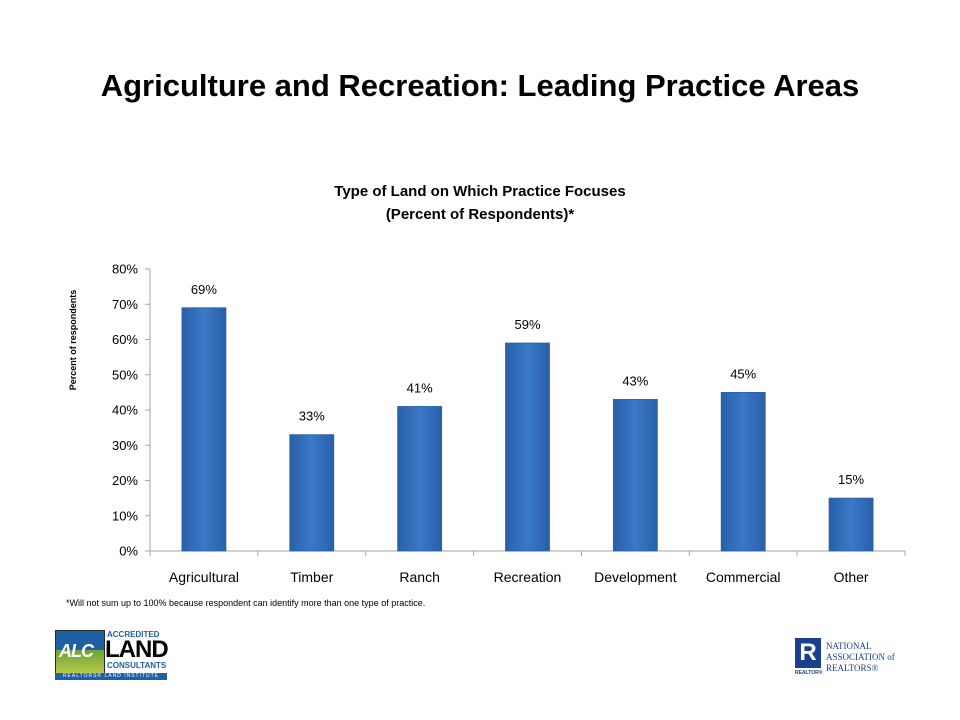  Describe the element at coordinates (125, 515) in the screenshot. I see `y-tick-label: 10%` at that location.